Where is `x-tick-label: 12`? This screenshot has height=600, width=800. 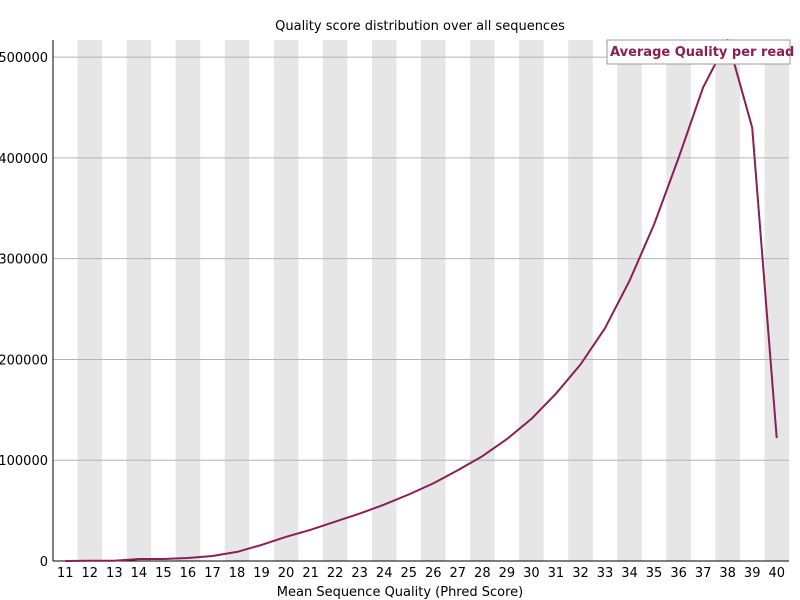
x-tick-label: 12 is located at coordinates (90, 573).